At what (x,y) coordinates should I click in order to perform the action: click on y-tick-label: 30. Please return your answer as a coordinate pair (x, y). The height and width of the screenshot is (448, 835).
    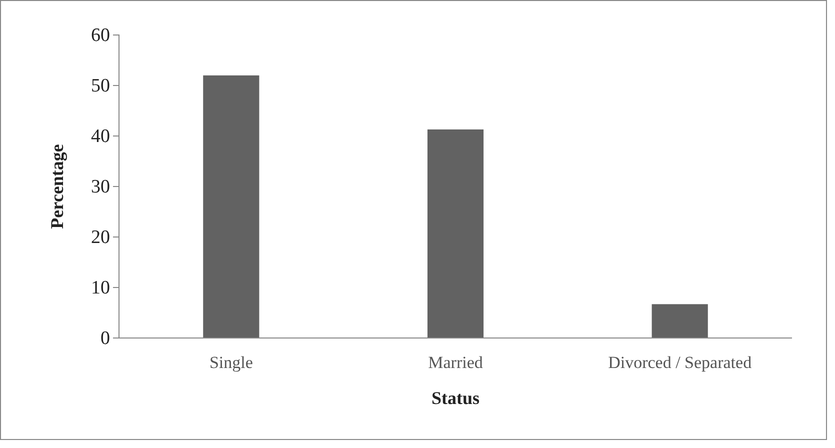
    Looking at the image, I should click on (100, 187).